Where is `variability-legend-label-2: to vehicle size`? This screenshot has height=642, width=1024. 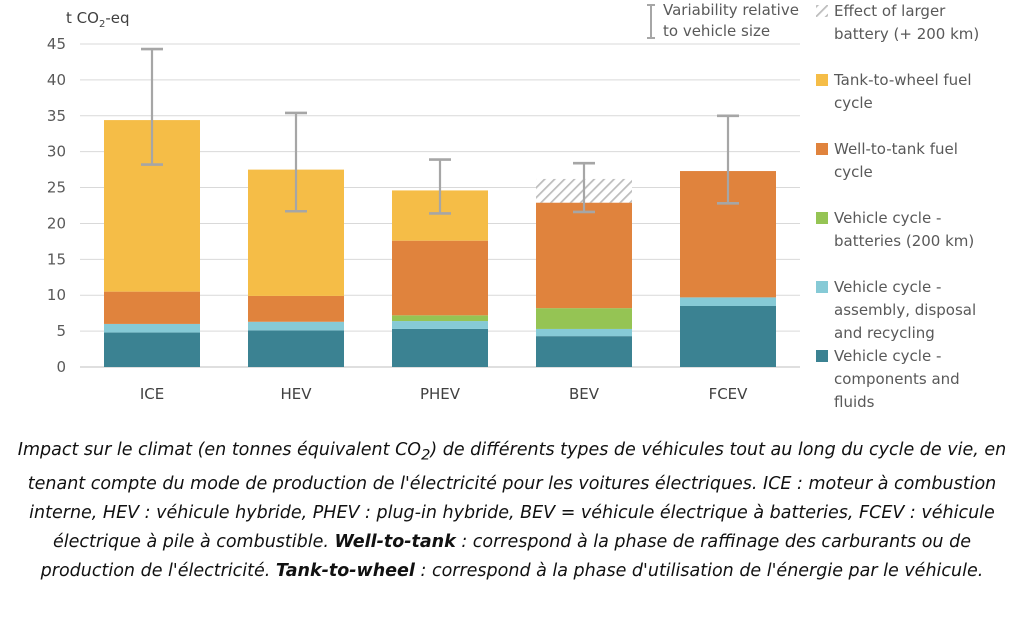 variability-legend-label-2: to vehicle size is located at coordinates (716, 31).